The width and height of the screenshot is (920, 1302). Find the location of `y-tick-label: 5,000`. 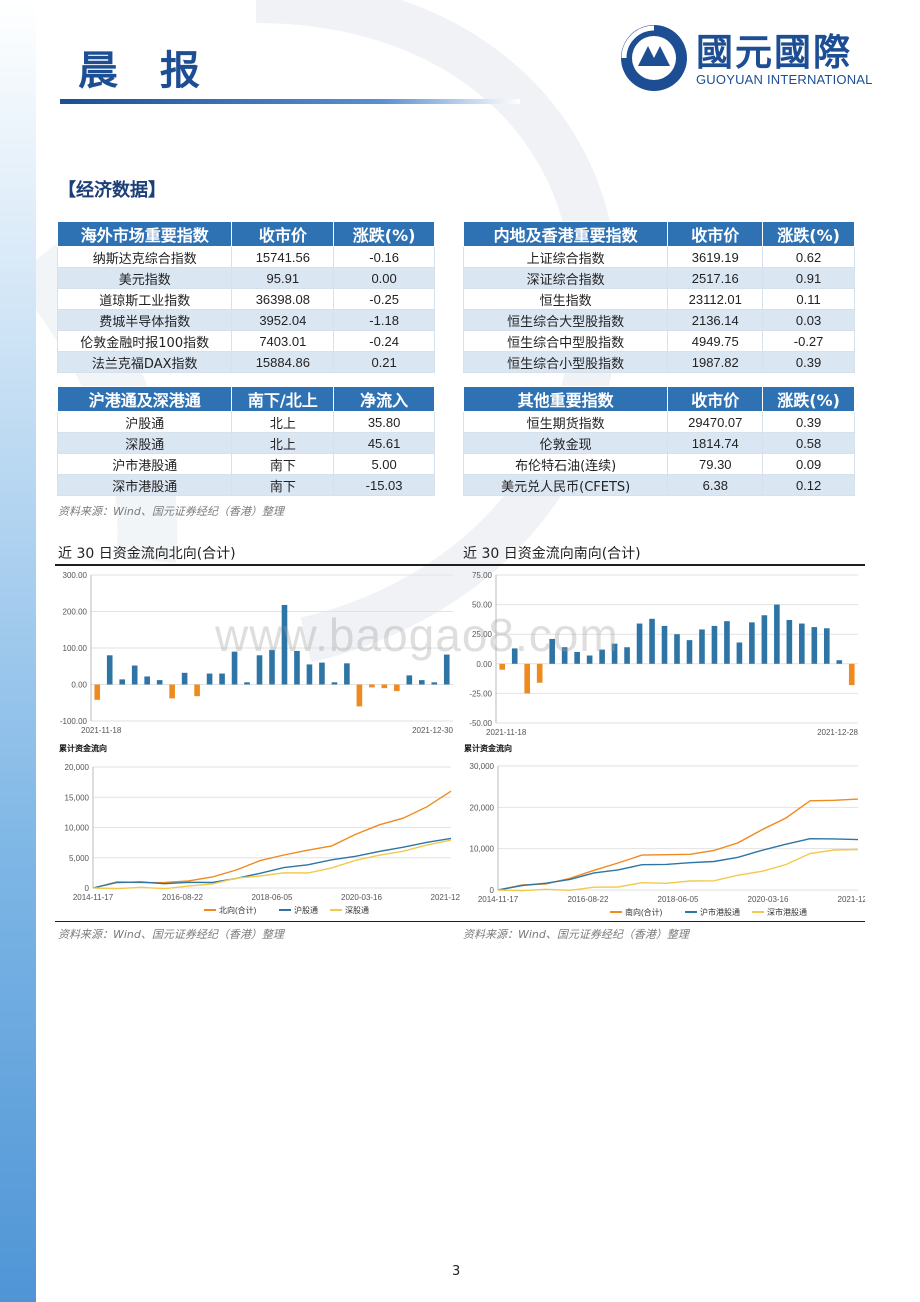

y-tick-label: 5,000 is located at coordinates (79, 858).